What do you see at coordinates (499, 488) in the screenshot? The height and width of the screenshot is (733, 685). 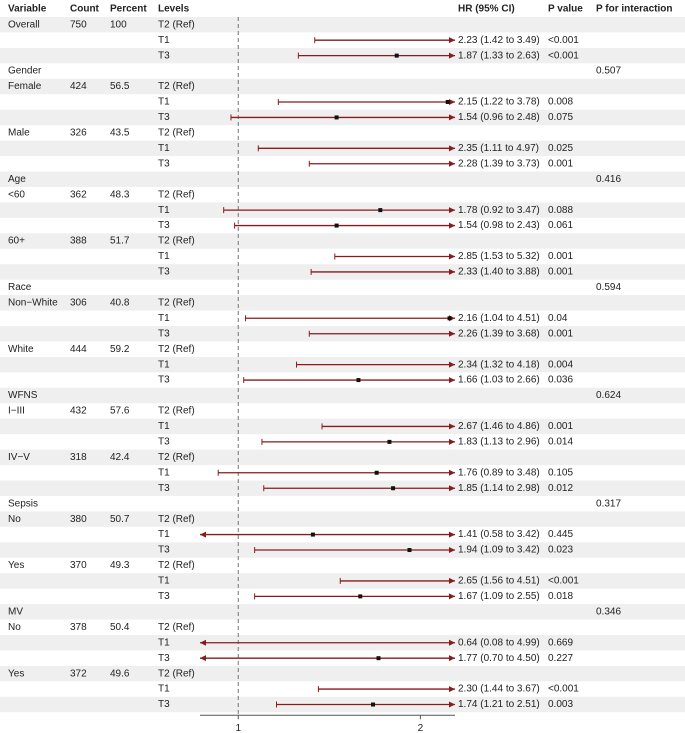 I see `hr-label-cell: 1.85 (1.14 to 2.98)` at bounding box center [499, 488].